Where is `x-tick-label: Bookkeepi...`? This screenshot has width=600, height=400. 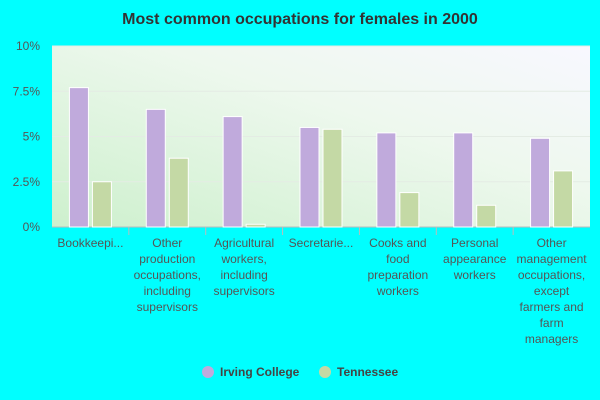 x-tick-label: Bookkeepi... is located at coordinates (90, 243).